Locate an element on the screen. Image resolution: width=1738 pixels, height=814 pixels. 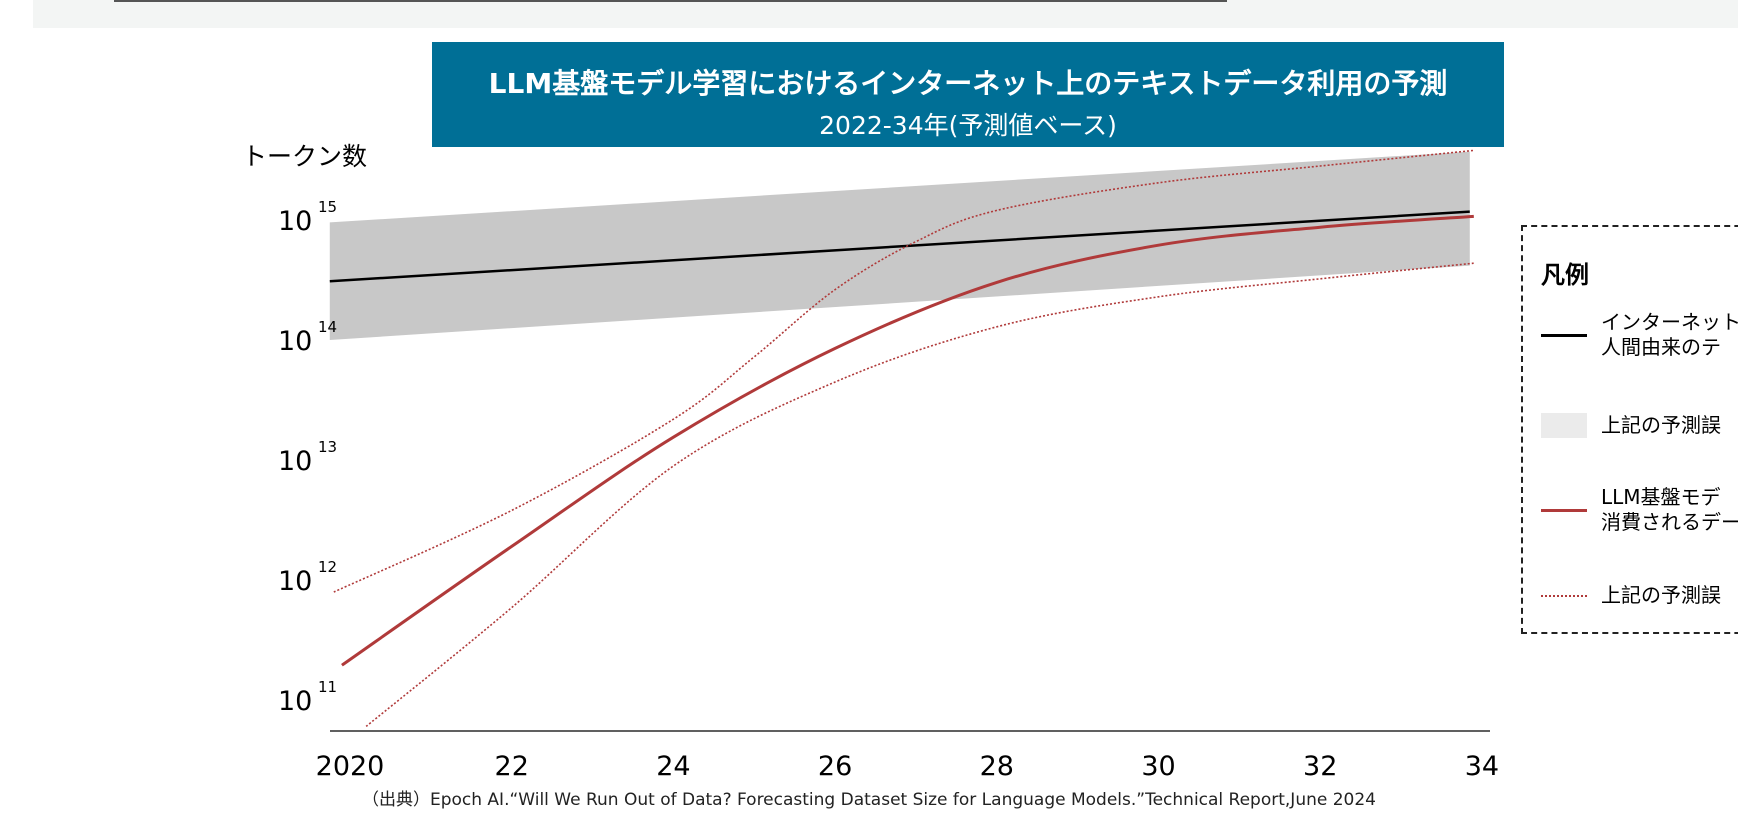
legend-item-usage: LLM基盤モデ 消費されるデー is located at coordinates (1639, 510).